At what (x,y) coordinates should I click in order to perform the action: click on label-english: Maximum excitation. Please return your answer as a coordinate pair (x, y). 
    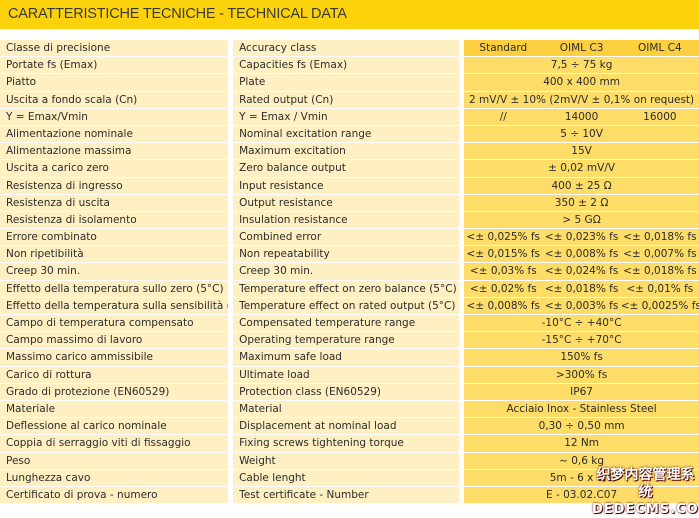
    Looking at the image, I should click on (346, 151).